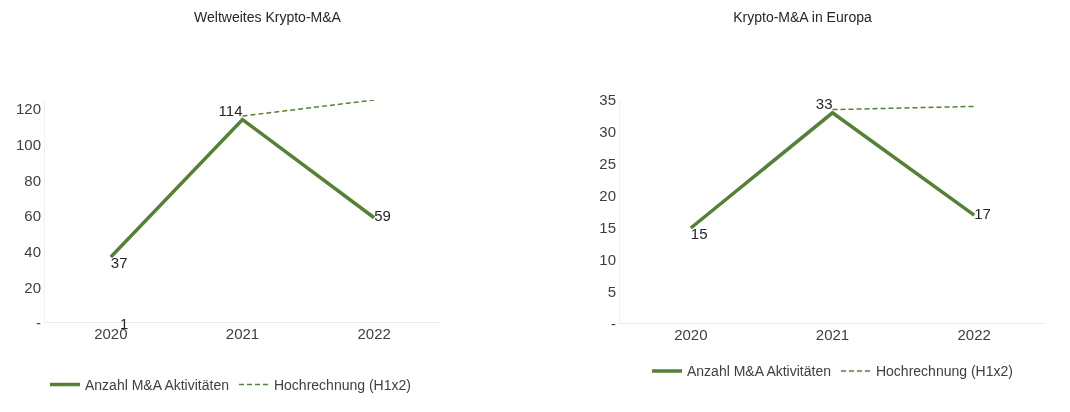 Image resolution: width=1070 pixels, height=412 pixels. What do you see at coordinates (699, 234) in the screenshot?
I see `data-label: 15` at bounding box center [699, 234].